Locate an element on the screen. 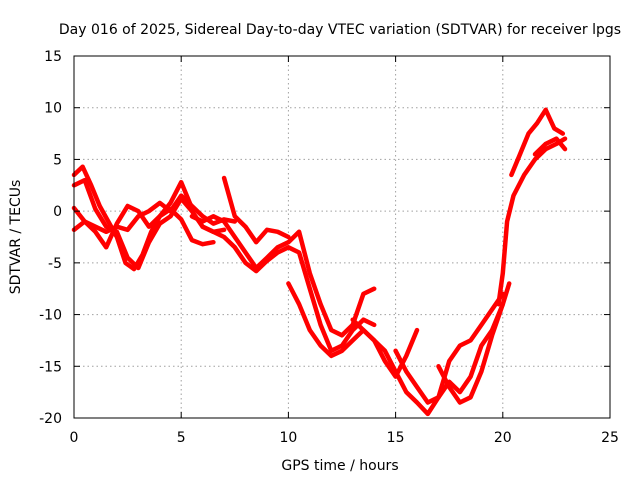  x-tick-label: 5 is located at coordinates (181, 438).